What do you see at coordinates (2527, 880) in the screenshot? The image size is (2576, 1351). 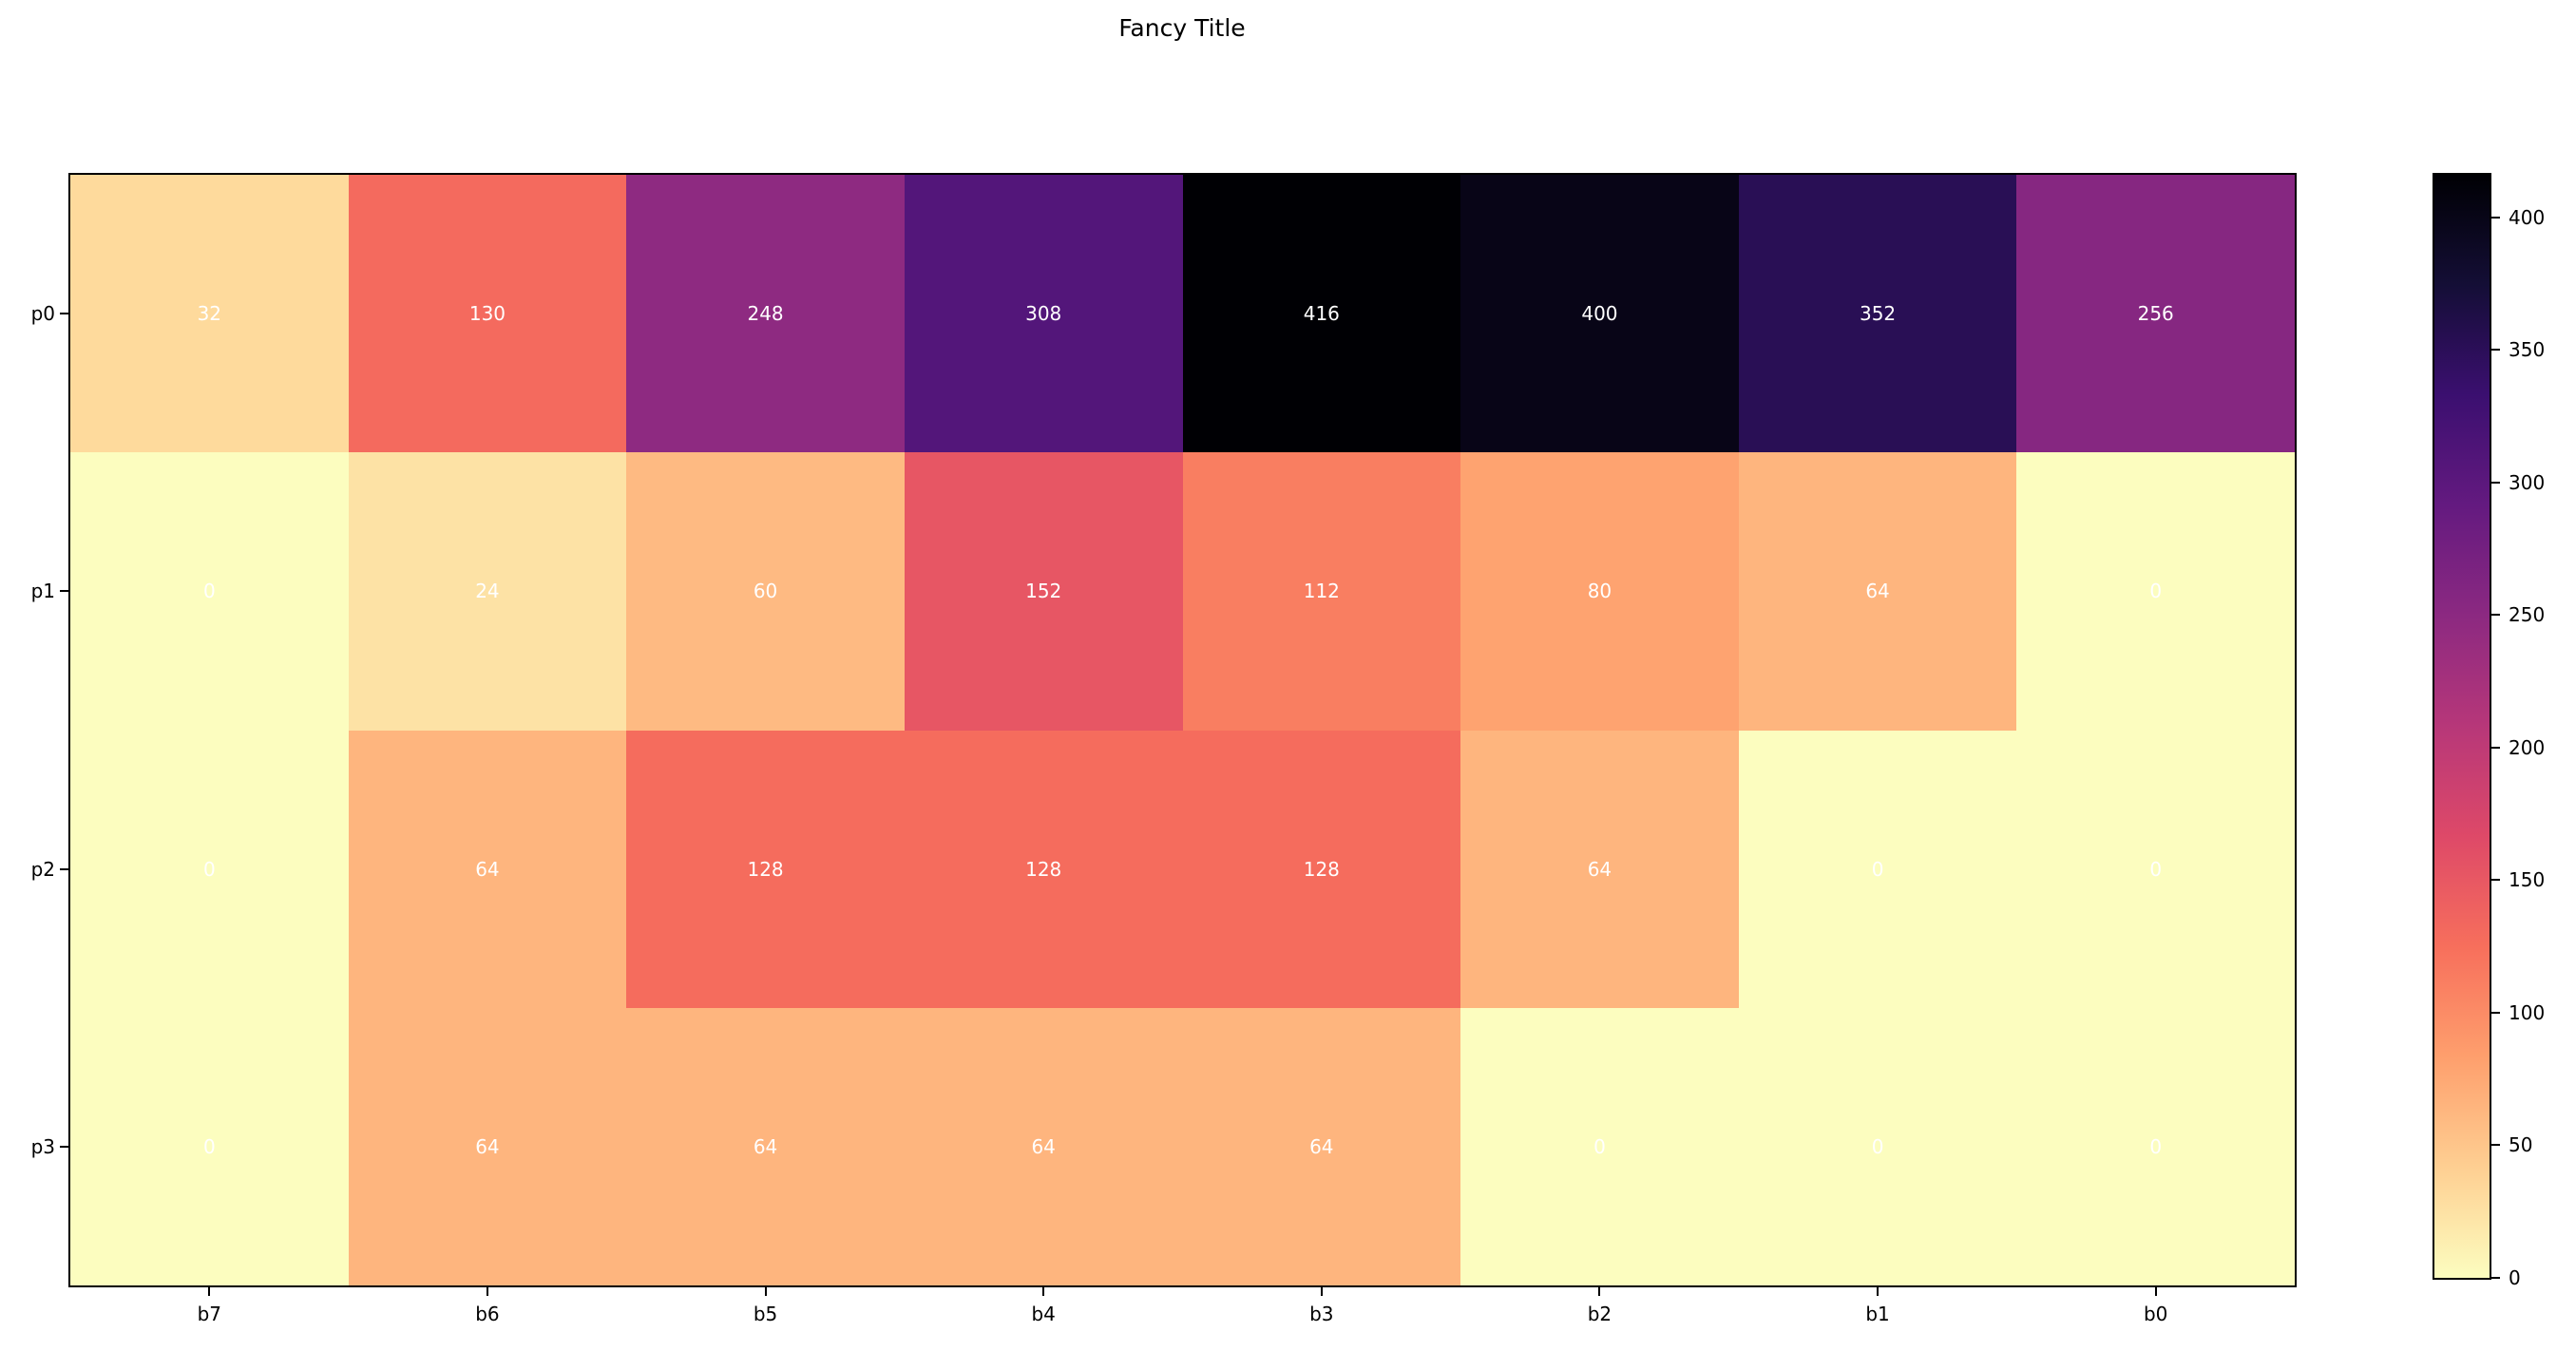 I see `colorbar-tick-label-150: 150` at bounding box center [2527, 880].